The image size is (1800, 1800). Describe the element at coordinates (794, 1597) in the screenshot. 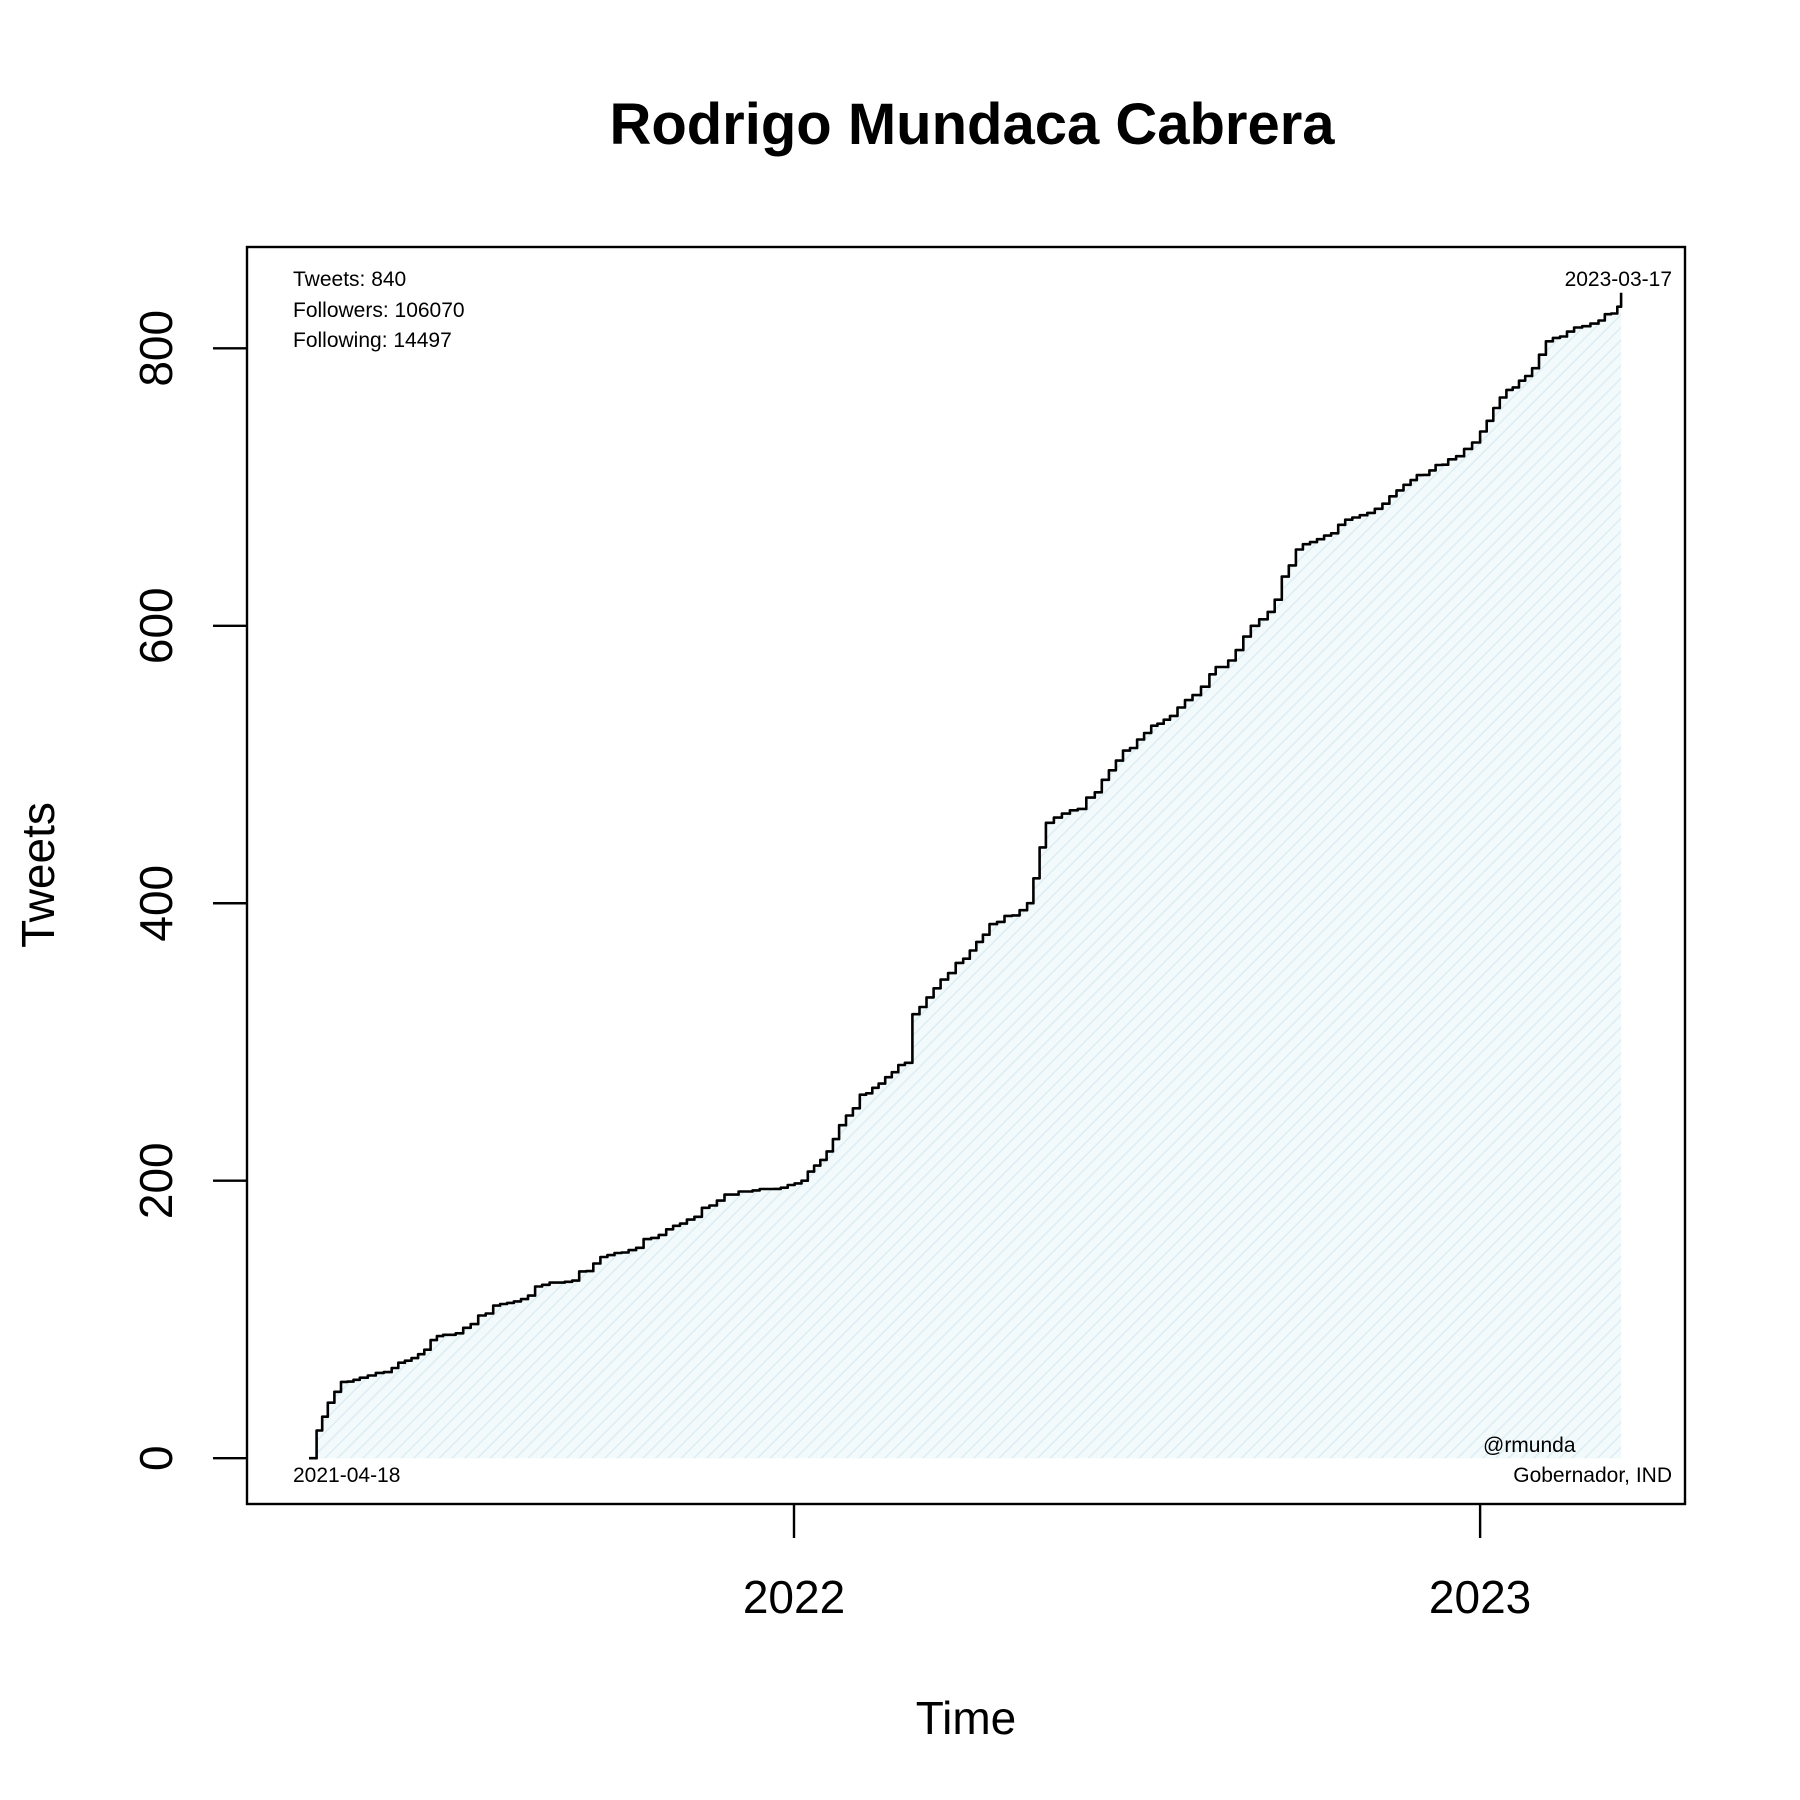

I see `x-tick-label: 2022` at that location.